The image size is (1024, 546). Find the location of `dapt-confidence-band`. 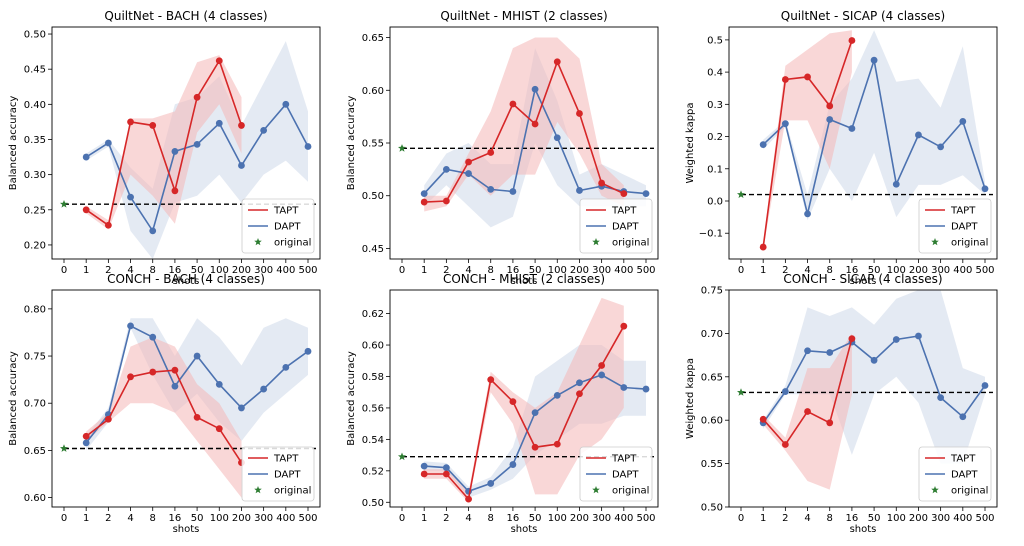

dapt-confidence-band is located at coordinates (197, 150).